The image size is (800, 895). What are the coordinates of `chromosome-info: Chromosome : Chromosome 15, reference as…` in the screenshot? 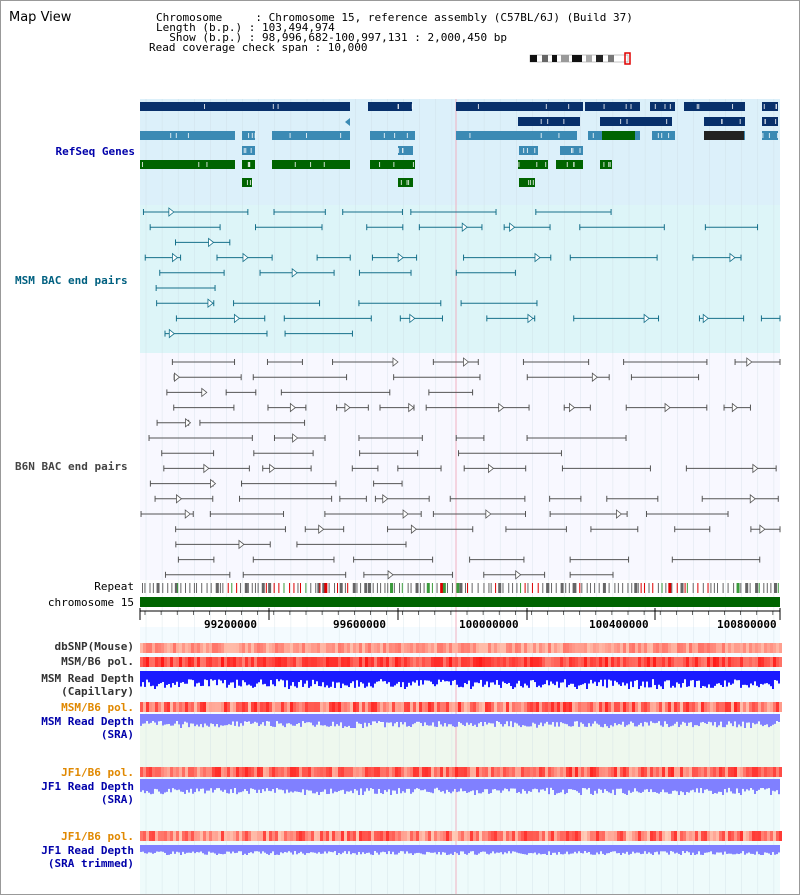 It's located at (394, 17).